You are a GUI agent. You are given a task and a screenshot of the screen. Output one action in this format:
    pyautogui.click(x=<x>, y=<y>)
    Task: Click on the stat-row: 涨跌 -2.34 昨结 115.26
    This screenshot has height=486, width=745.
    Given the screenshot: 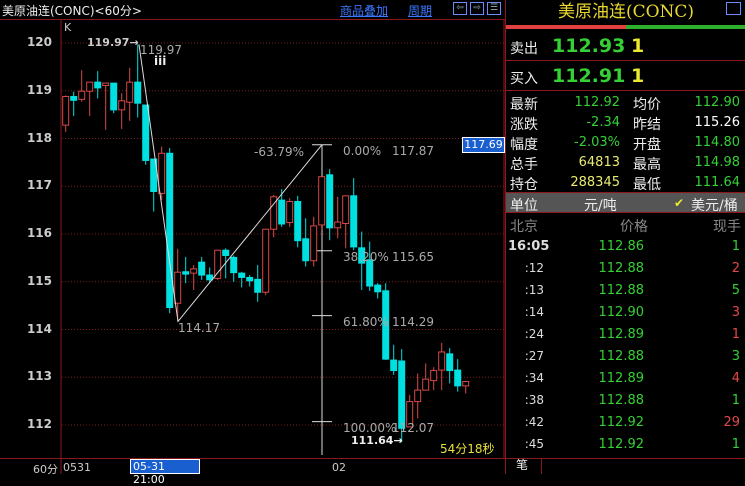 What is the action you would take?
    pyautogui.click(x=625, y=123)
    